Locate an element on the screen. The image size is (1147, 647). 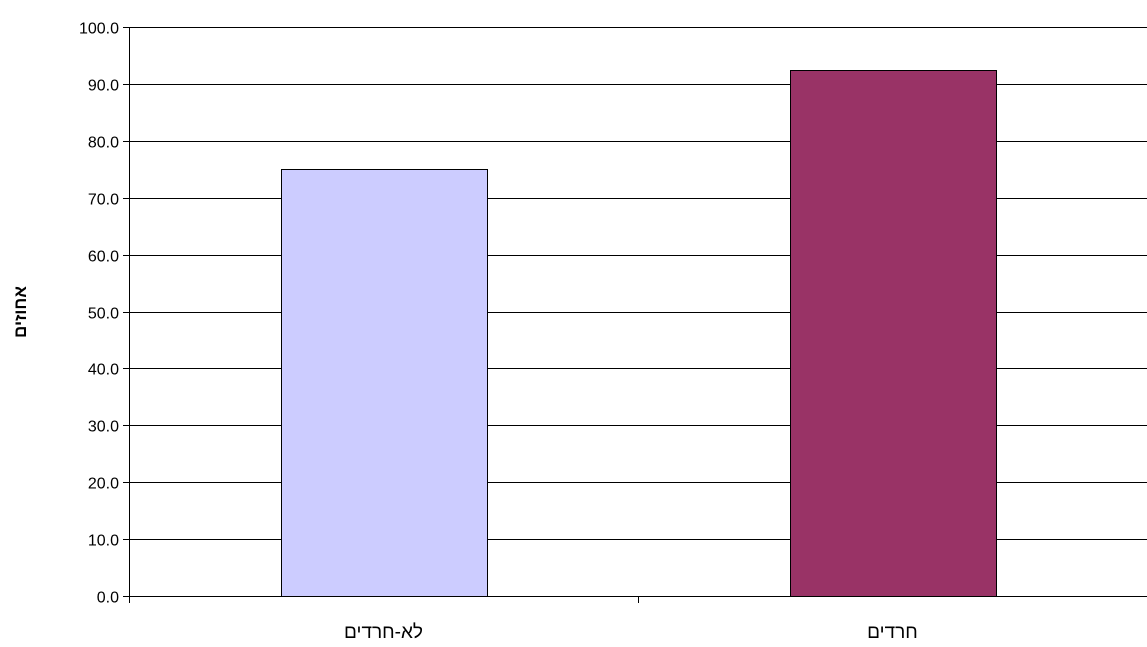
y-tick-label: 100.0 is located at coordinates (99, 29).